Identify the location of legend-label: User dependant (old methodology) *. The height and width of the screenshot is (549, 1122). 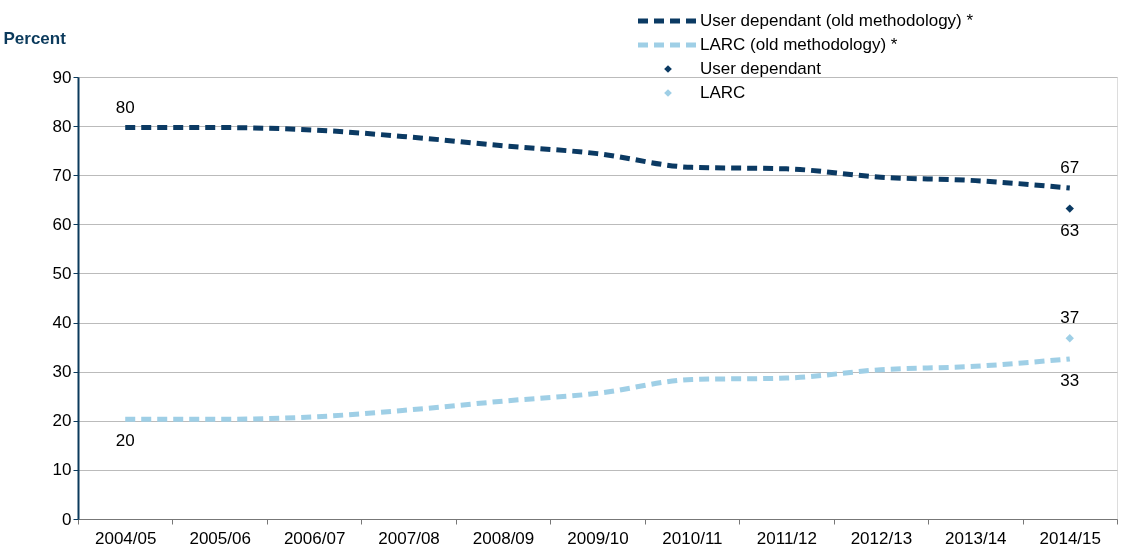
(837, 20).